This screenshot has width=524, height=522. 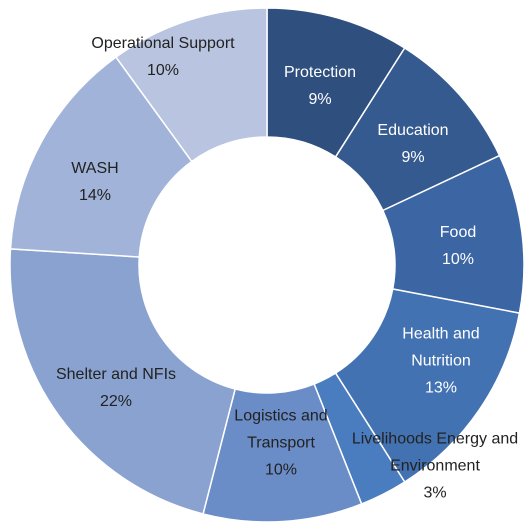 I want to click on category-label: Protection, so click(x=320, y=72).